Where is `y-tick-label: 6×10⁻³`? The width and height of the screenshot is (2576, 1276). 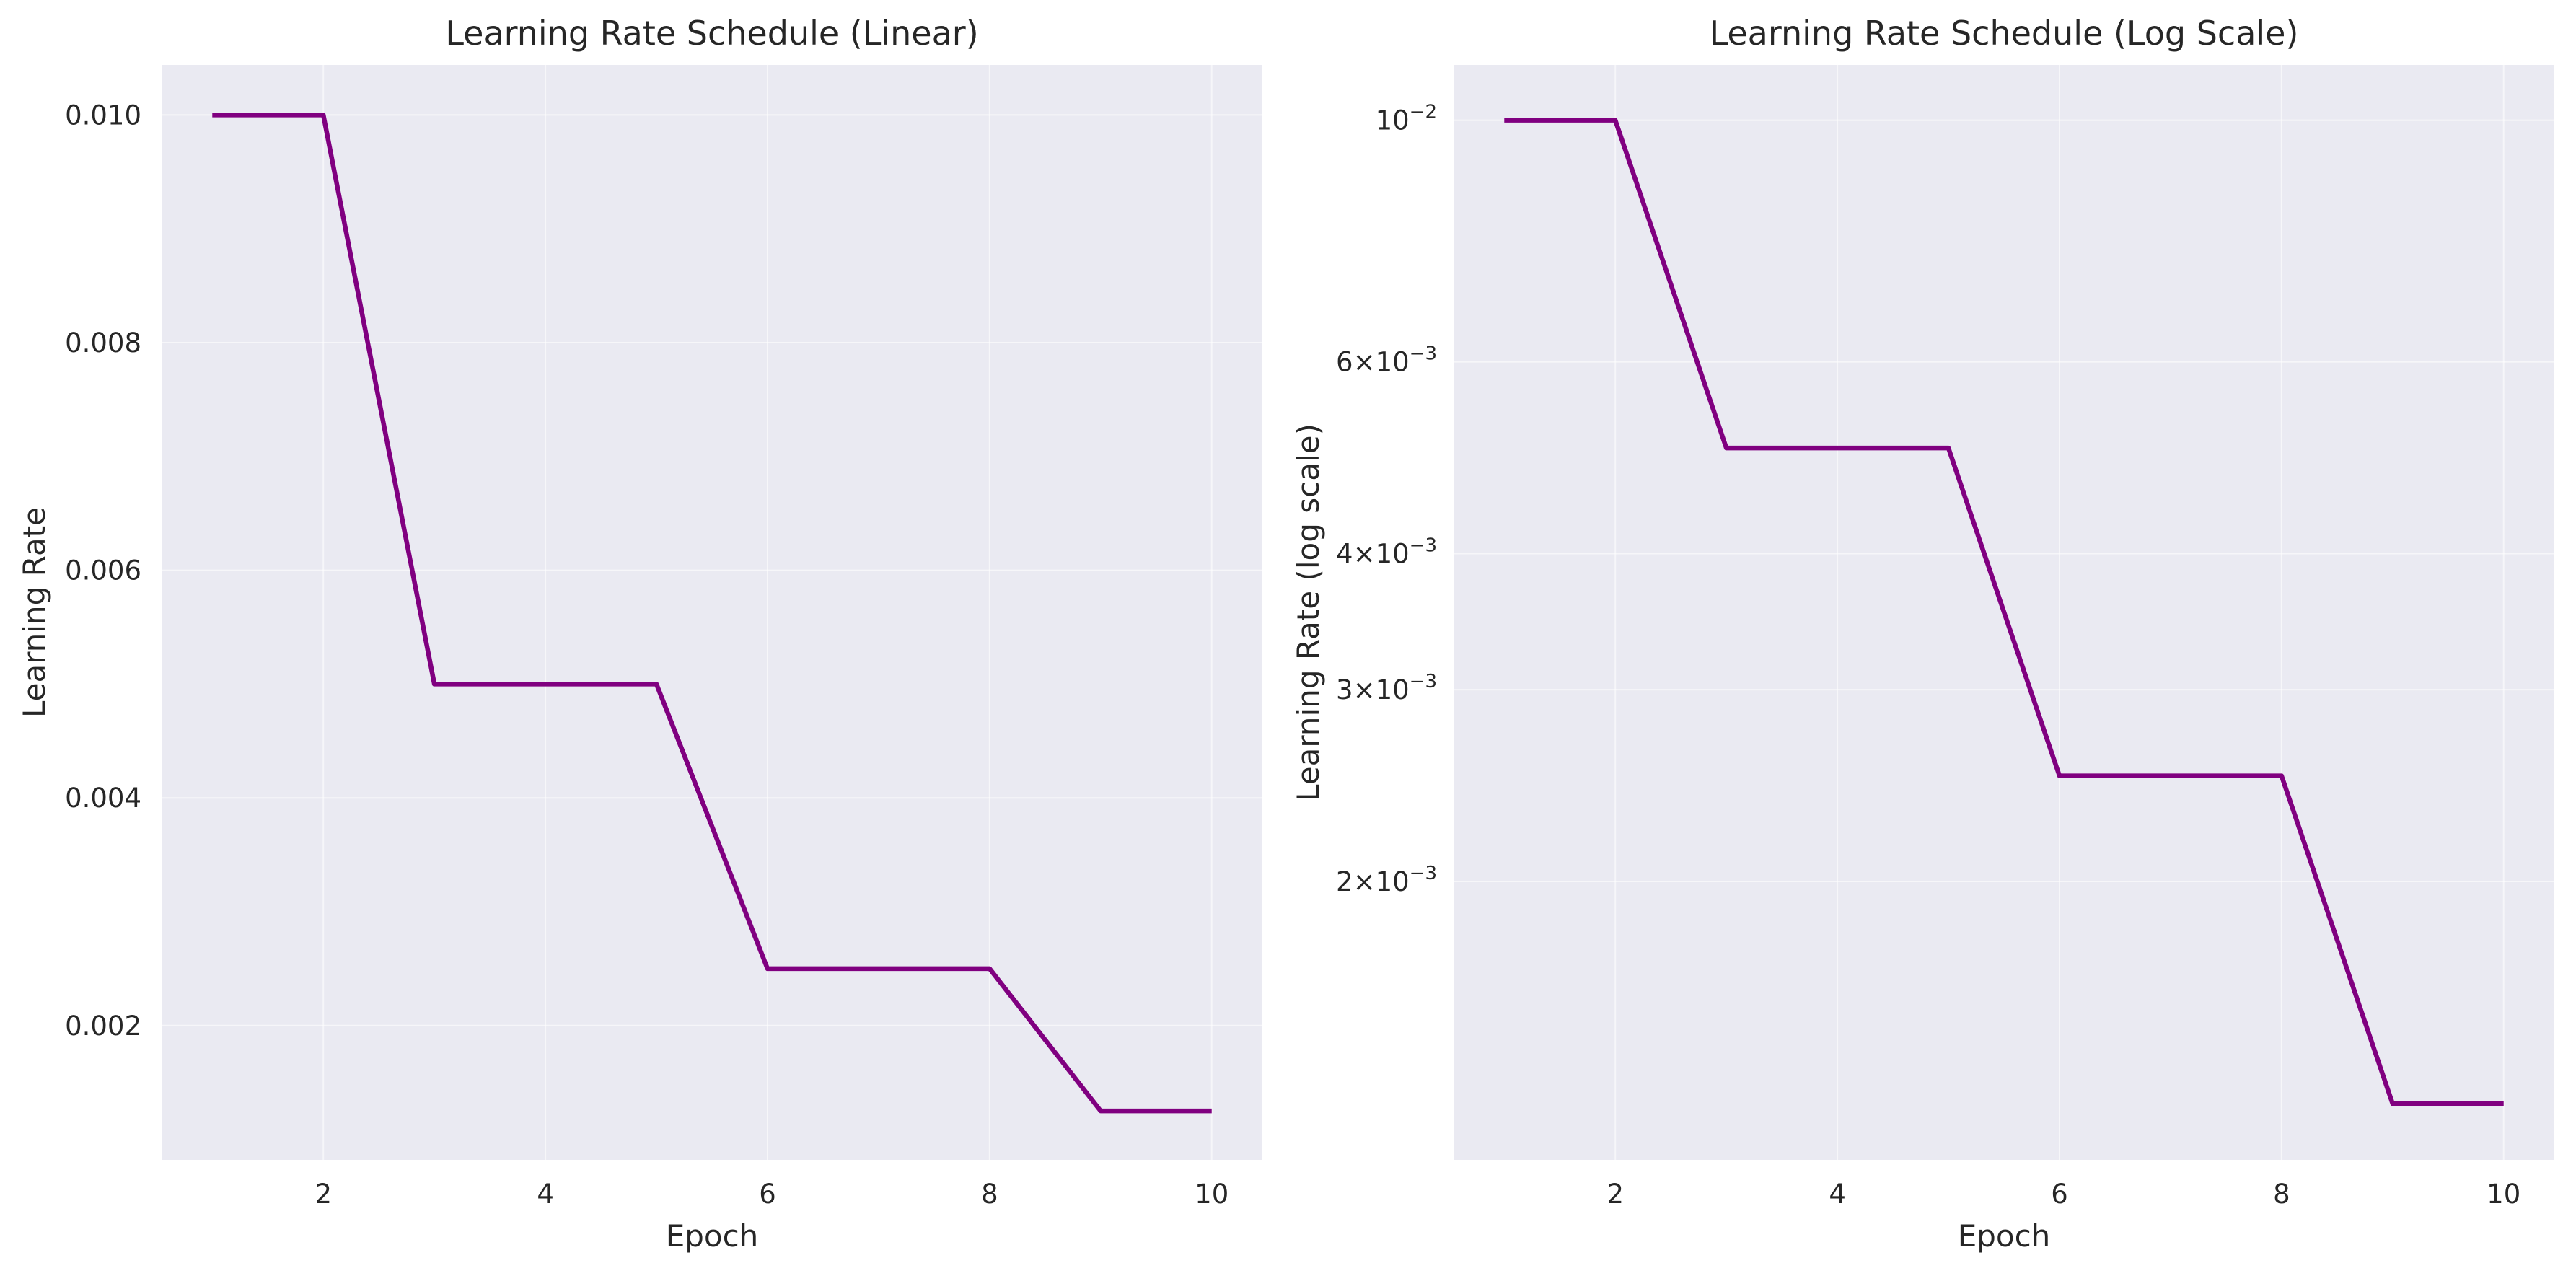
y-tick-label: 6×10⁻³ is located at coordinates (1386, 361).